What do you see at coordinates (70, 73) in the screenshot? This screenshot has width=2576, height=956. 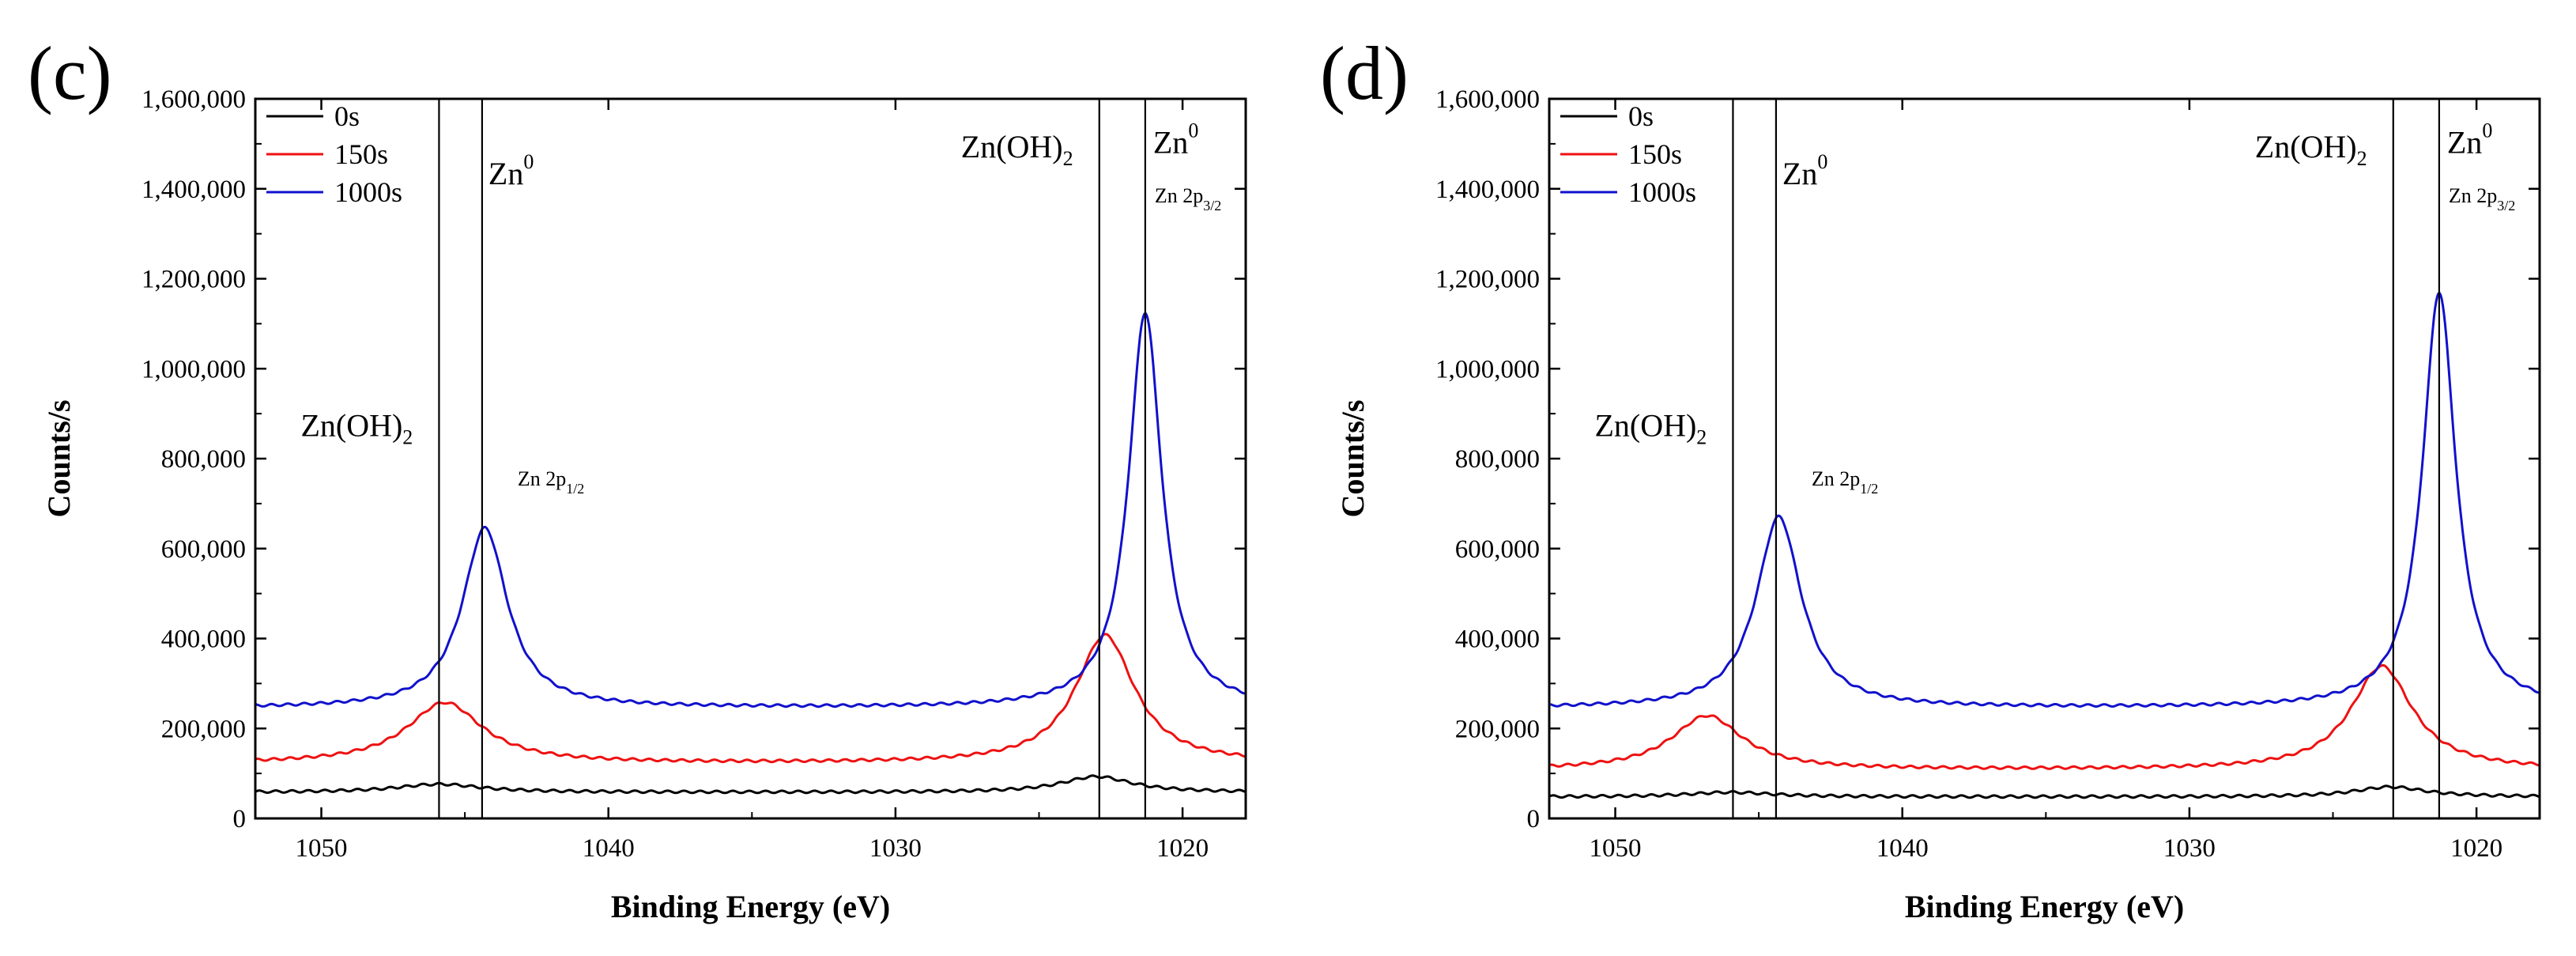 I see `panel-label: (c)` at bounding box center [70, 73].